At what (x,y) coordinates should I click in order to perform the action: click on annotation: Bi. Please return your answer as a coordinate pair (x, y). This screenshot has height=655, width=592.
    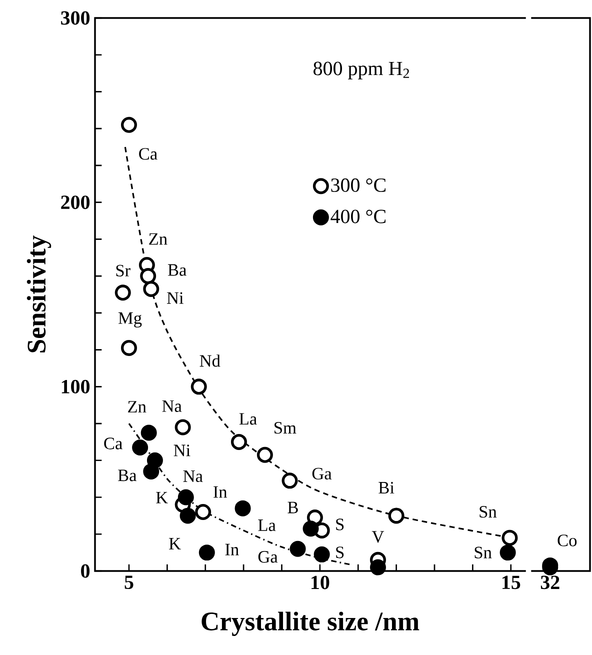
    Looking at the image, I should click on (386, 488).